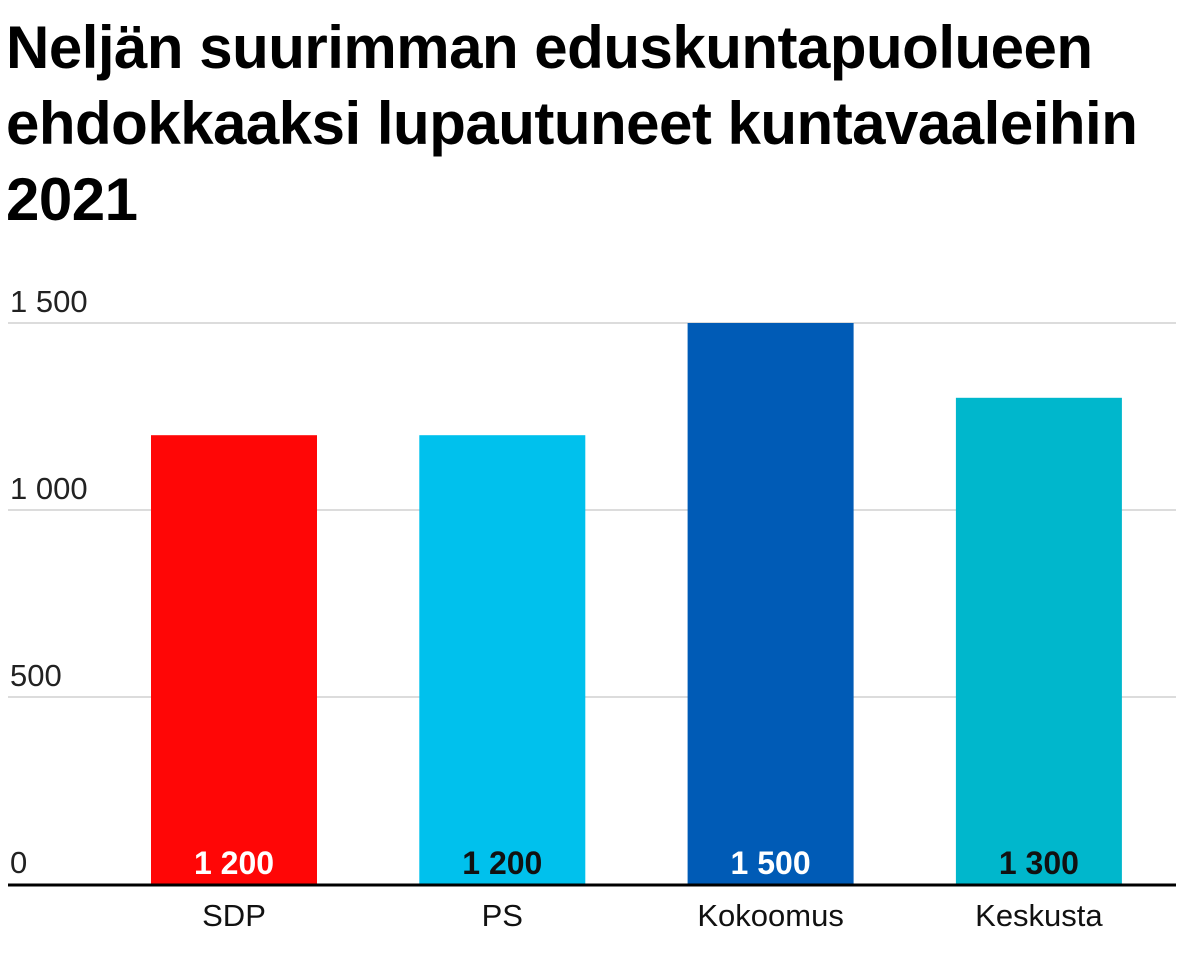 The width and height of the screenshot is (1198, 965). What do you see at coordinates (1038, 640) in the screenshot?
I see `bar-keskusta` at bounding box center [1038, 640].